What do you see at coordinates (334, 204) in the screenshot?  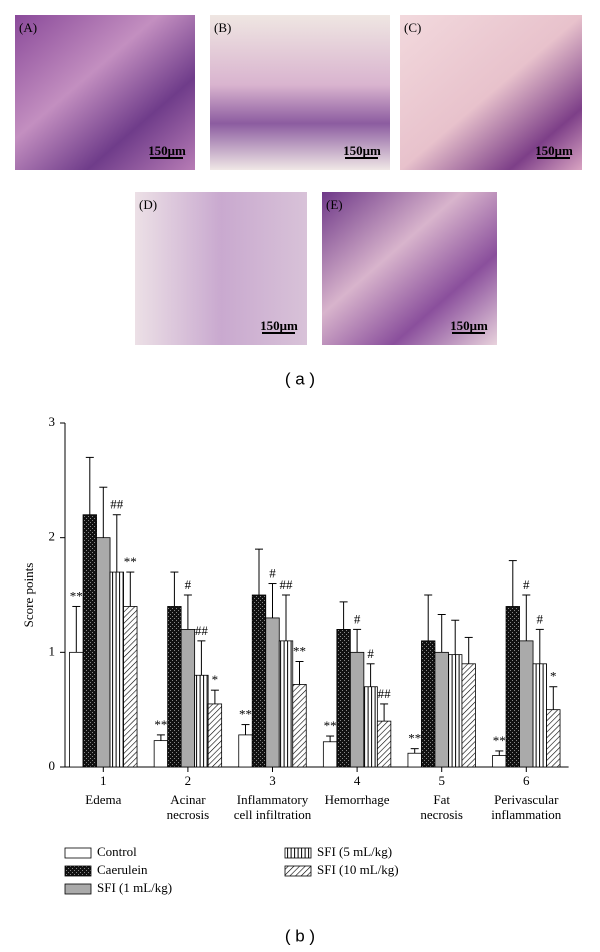 I see `panel-label: (E)` at bounding box center [334, 204].